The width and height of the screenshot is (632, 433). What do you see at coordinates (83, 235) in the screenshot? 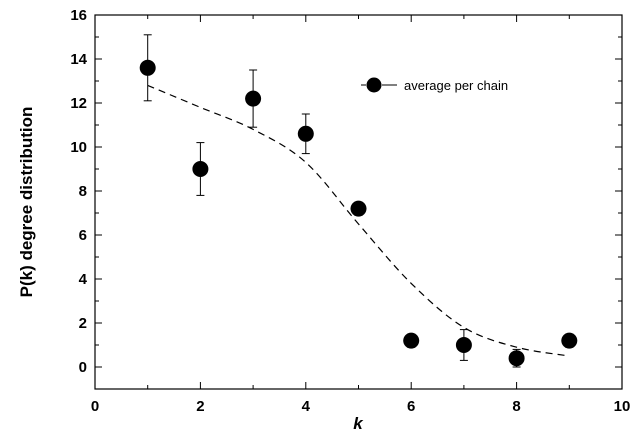
I see `y-tick-label: 6` at bounding box center [83, 235].